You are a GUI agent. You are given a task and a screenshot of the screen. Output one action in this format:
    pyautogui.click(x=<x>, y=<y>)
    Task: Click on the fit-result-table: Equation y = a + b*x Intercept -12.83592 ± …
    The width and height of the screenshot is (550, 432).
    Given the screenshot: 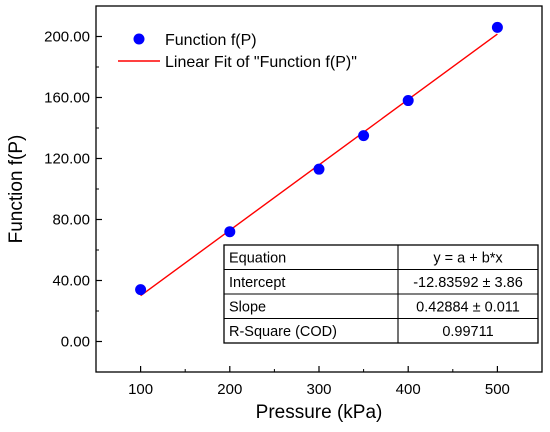 What is the action you would take?
    pyautogui.click(x=381, y=294)
    